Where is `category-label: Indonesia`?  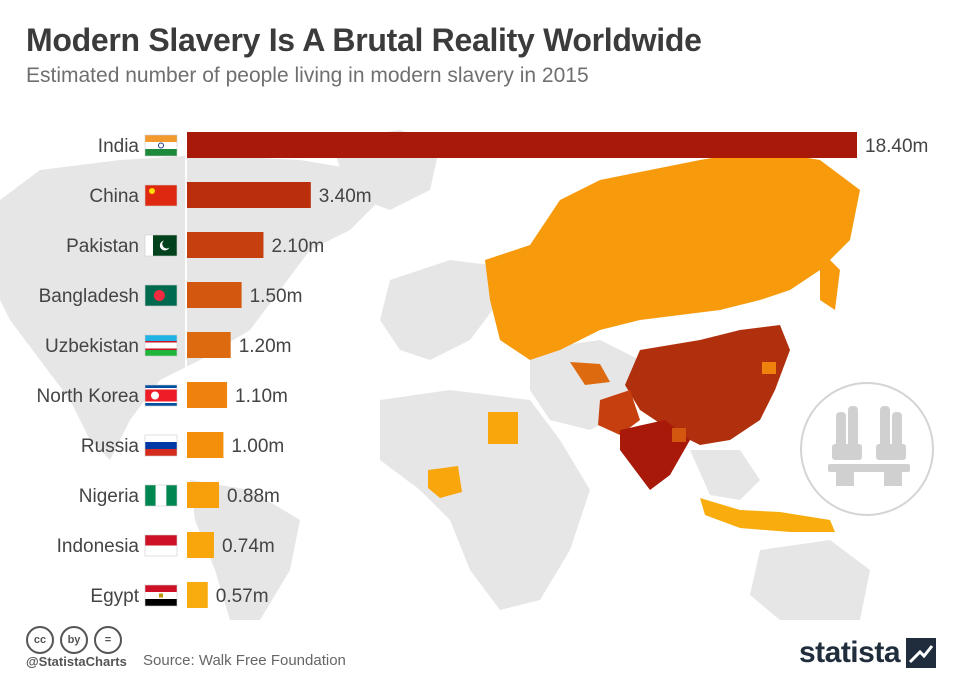
category-label: Indonesia is located at coordinates (98, 546).